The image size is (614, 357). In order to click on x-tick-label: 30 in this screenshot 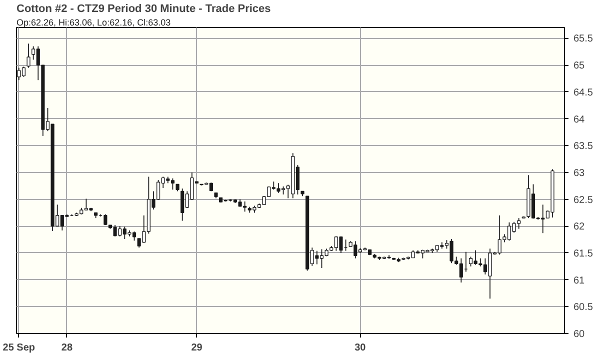, I will do `click(360, 348)`.